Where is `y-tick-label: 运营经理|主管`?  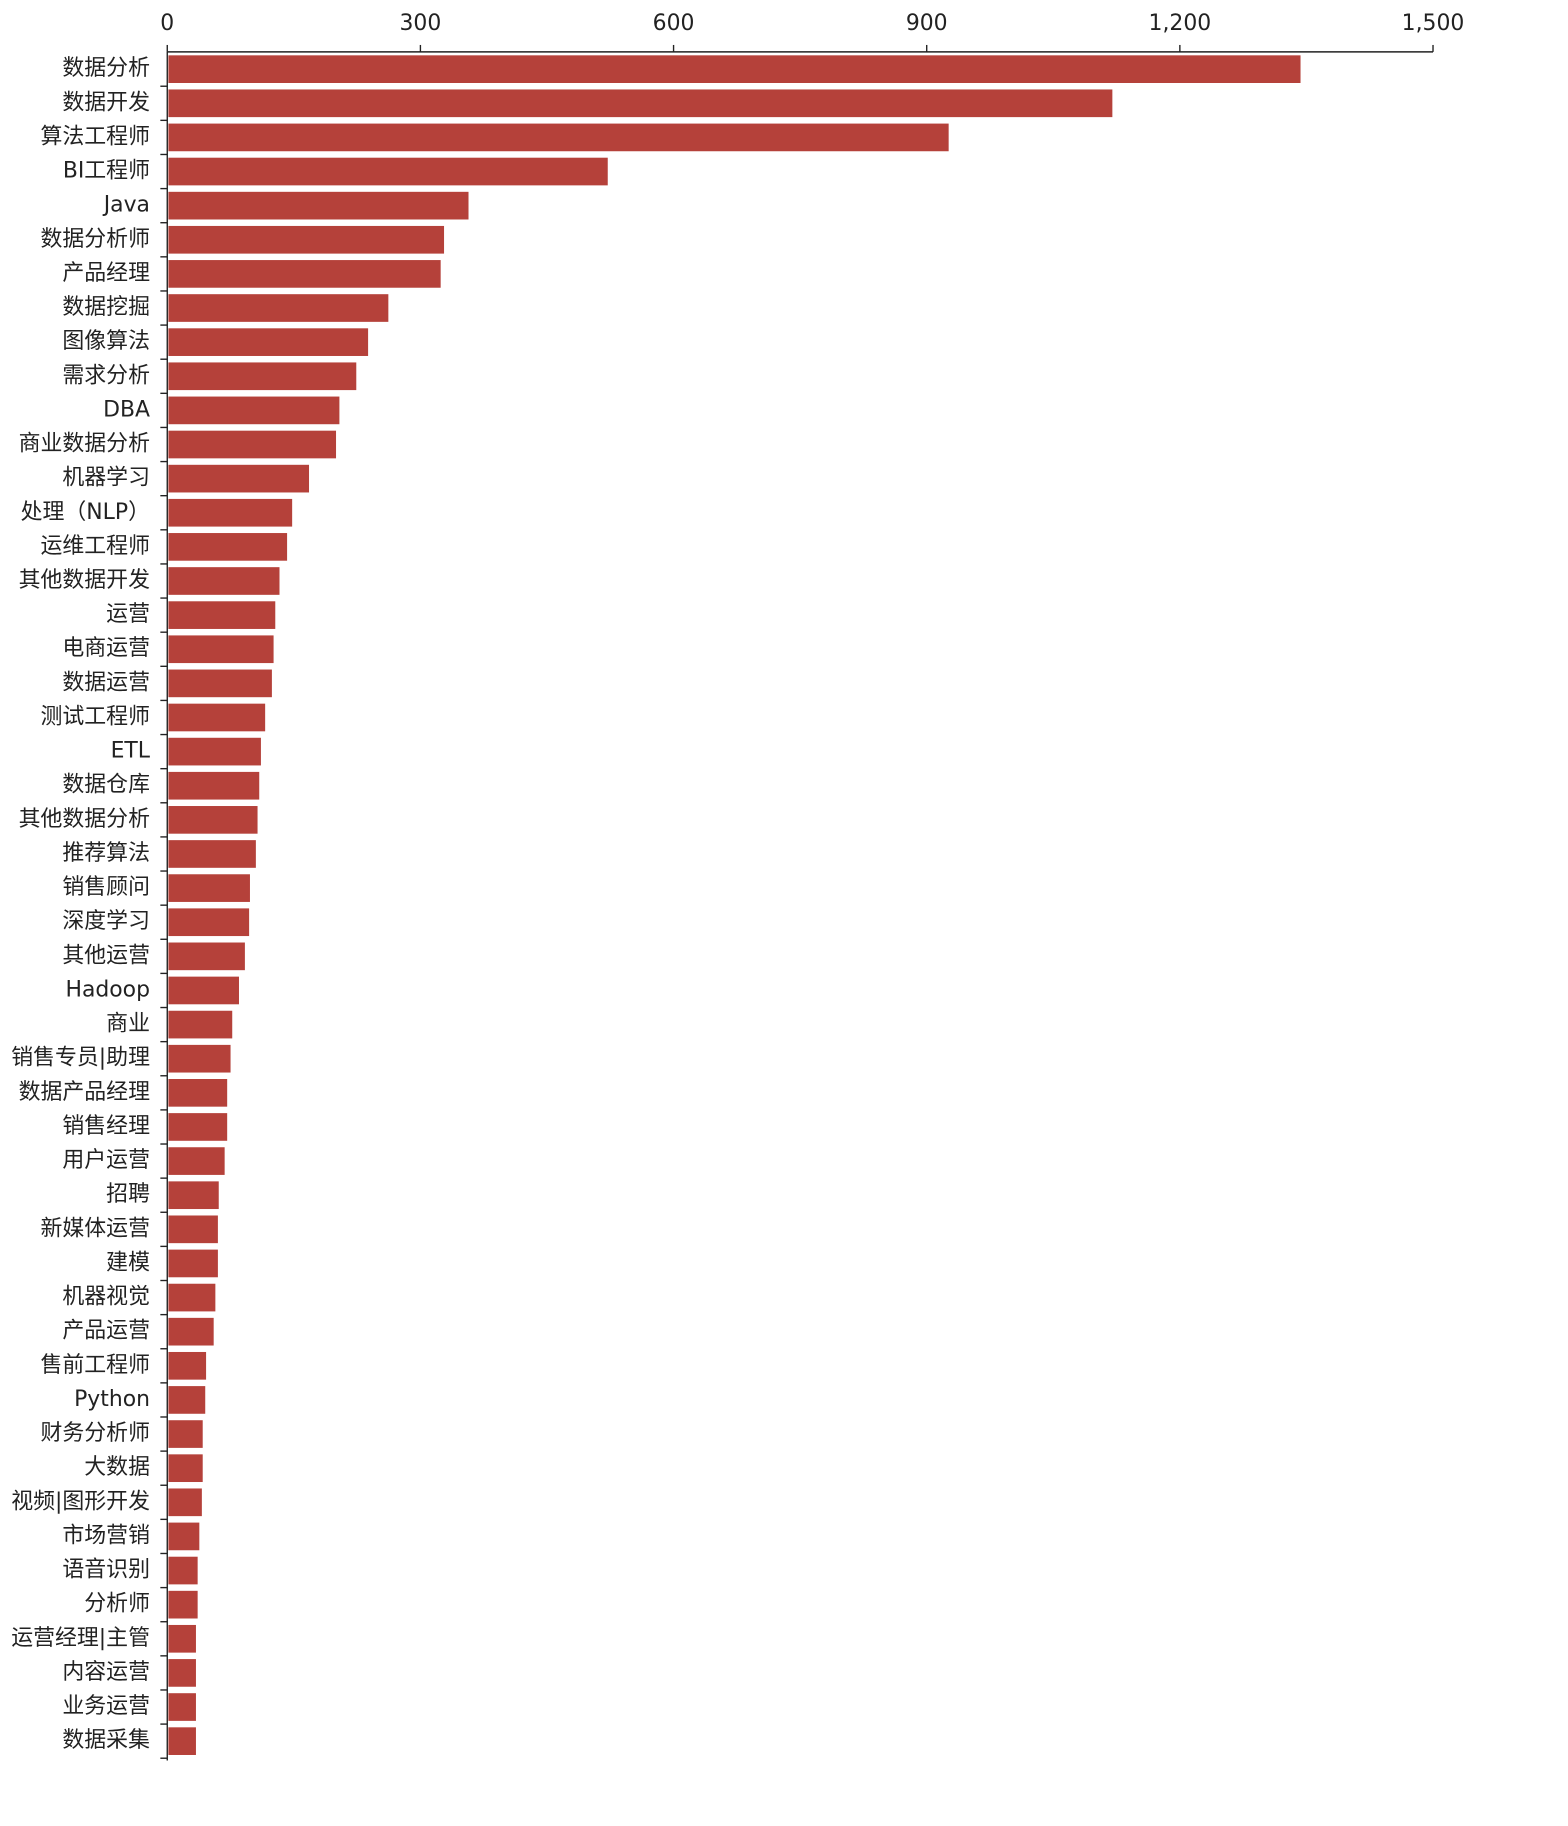
y-tick-label: 运营经理|主管 is located at coordinates (80, 1638).